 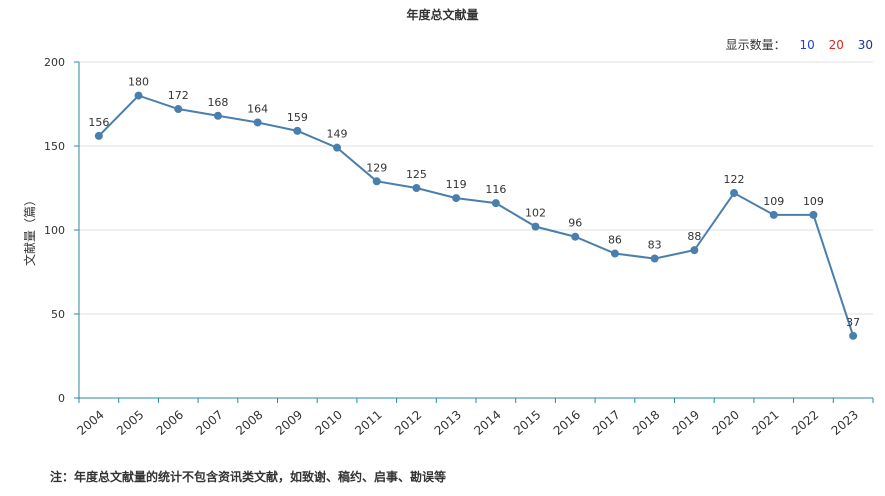 I want to click on data-label: 88, so click(x=694, y=236).